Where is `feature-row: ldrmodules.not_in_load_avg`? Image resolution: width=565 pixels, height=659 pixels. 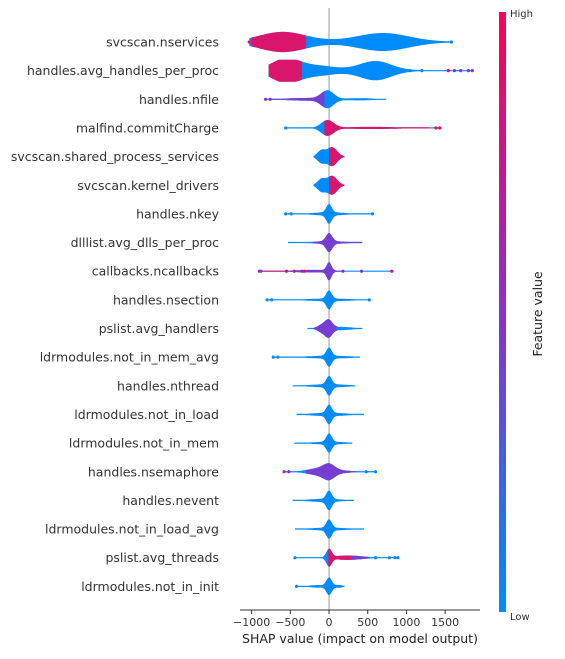 feature-row: ldrmodules.not_in_load_avg is located at coordinates (204, 529).